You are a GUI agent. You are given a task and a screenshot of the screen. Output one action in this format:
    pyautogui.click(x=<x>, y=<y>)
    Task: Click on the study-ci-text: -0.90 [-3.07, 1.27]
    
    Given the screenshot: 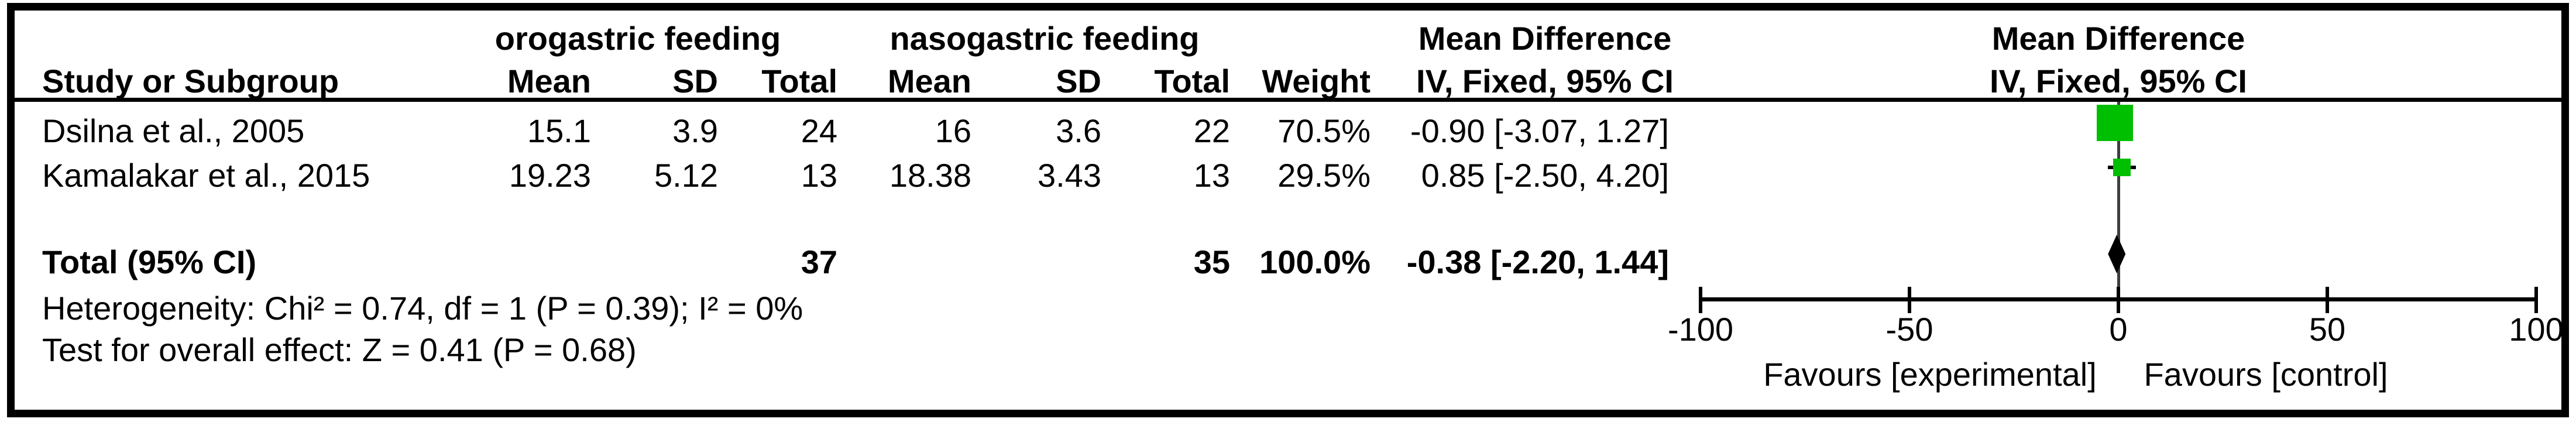 What is the action you would take?
    pyautogui.click(x=1540, y=130)
    